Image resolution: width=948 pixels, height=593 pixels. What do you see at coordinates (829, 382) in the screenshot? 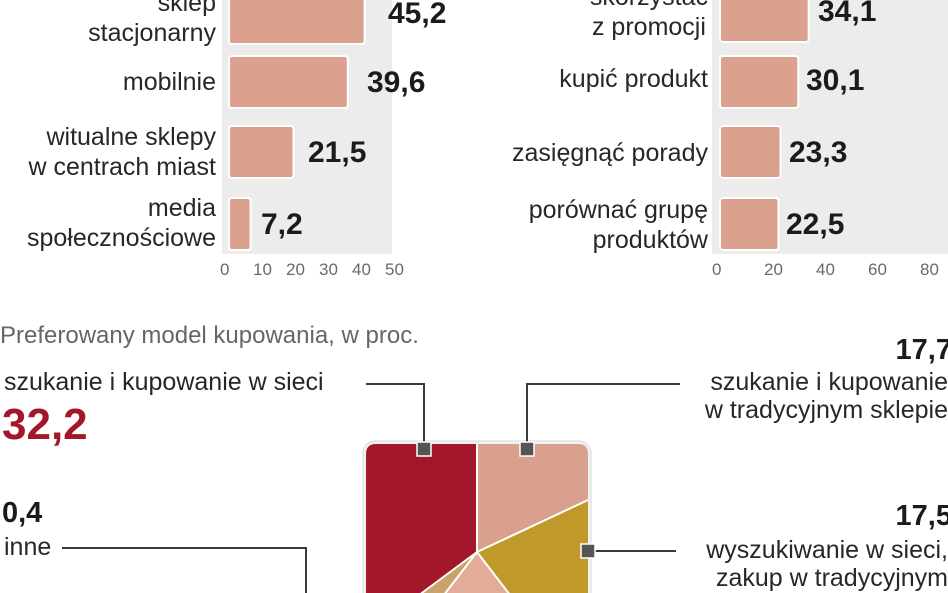
I see `pie-label-traditional-line-1: szukanie i kupowanie` at bounding box center [829, 382].